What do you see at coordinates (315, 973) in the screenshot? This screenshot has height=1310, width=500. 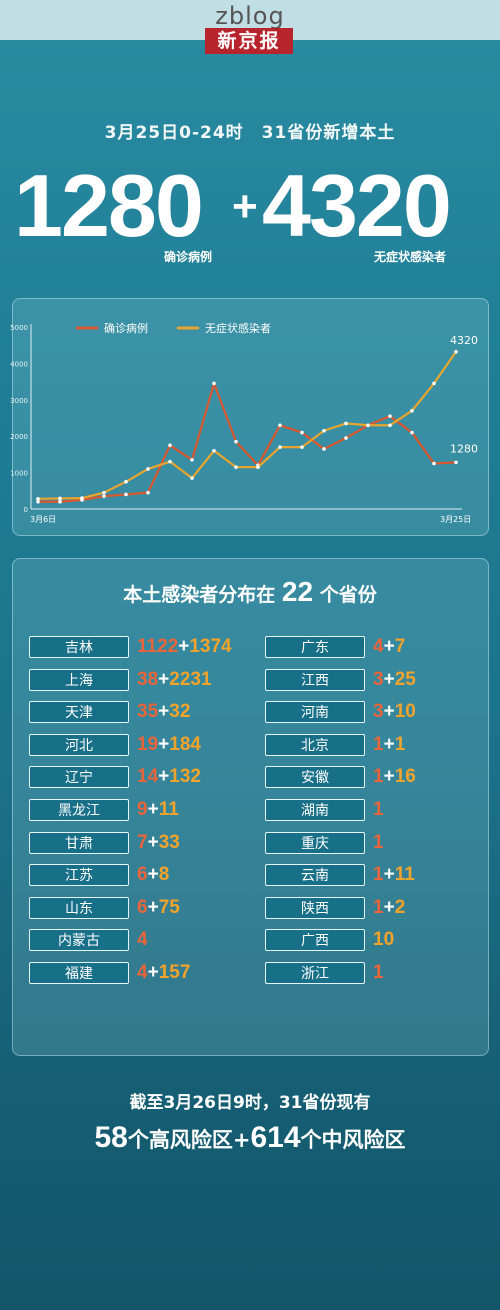 I see `province-name: 浙江` at bounding box center [315, 973].